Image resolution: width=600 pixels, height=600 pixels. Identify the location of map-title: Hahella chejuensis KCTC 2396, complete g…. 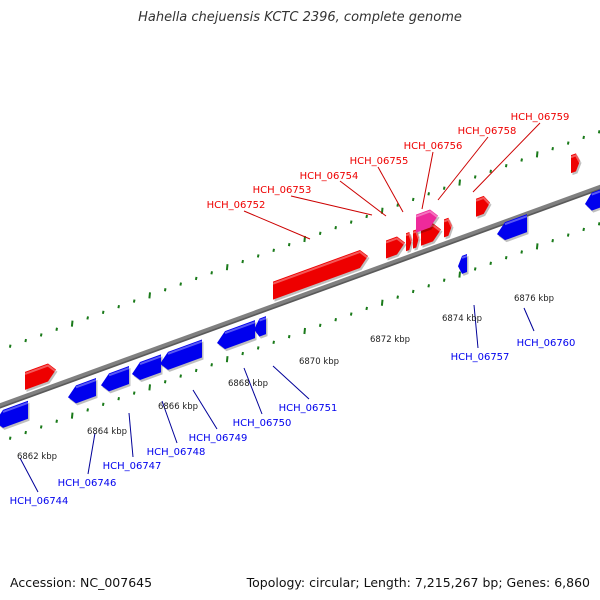
(300, 17).